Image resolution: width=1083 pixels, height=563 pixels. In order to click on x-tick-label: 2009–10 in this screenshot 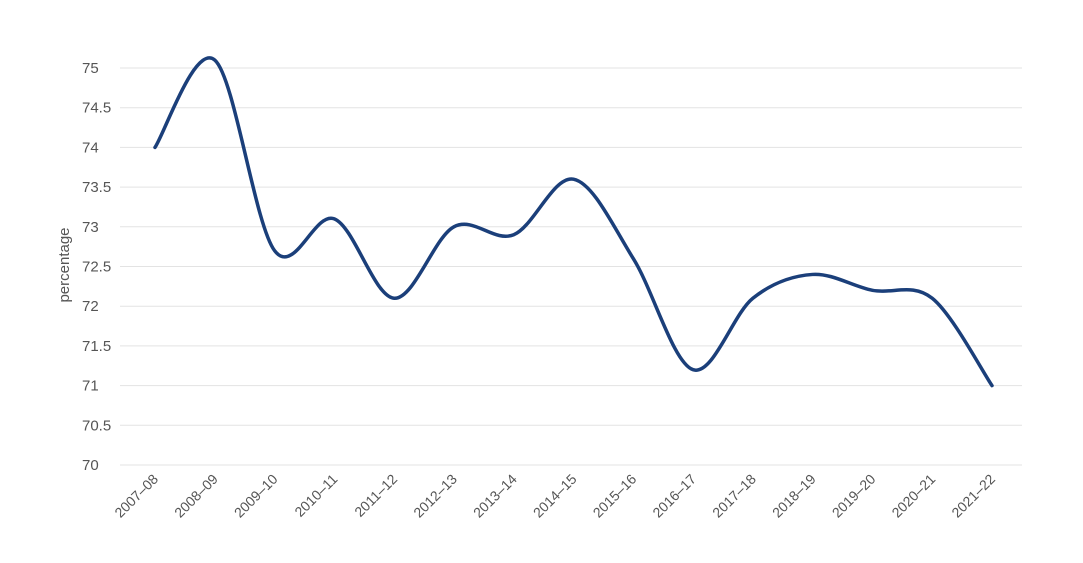, I will do `click(256, 496)`.